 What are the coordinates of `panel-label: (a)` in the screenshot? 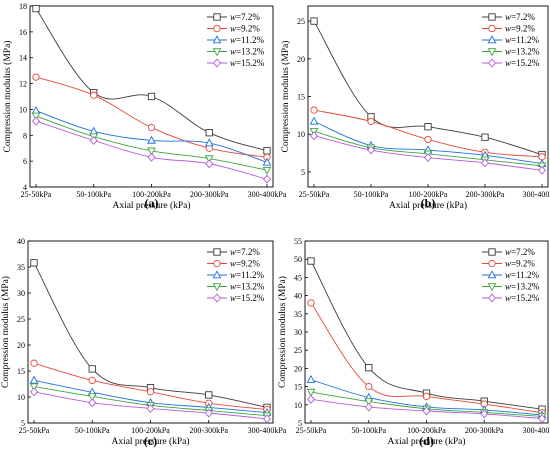 It's located at (152, 203).